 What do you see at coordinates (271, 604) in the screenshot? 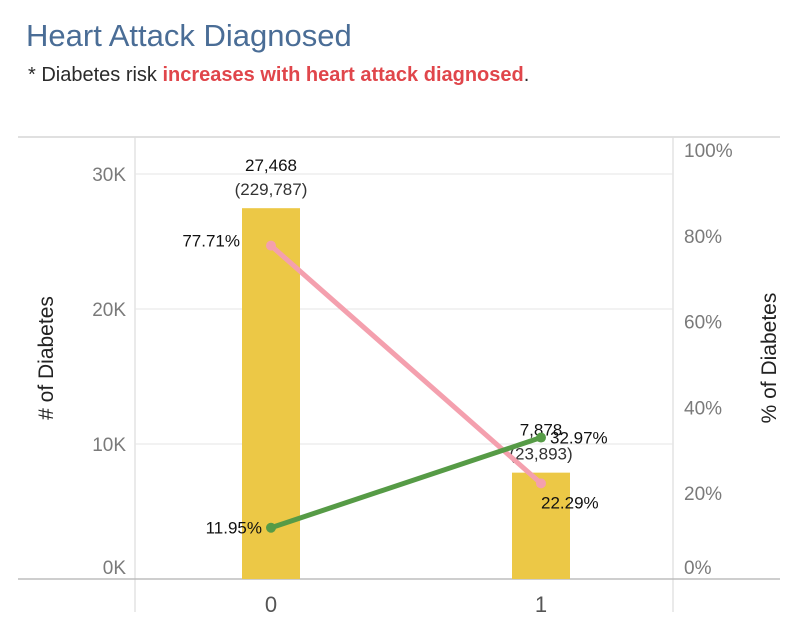
I see `x-tick-label: 0` at bounding box center [271, 604].